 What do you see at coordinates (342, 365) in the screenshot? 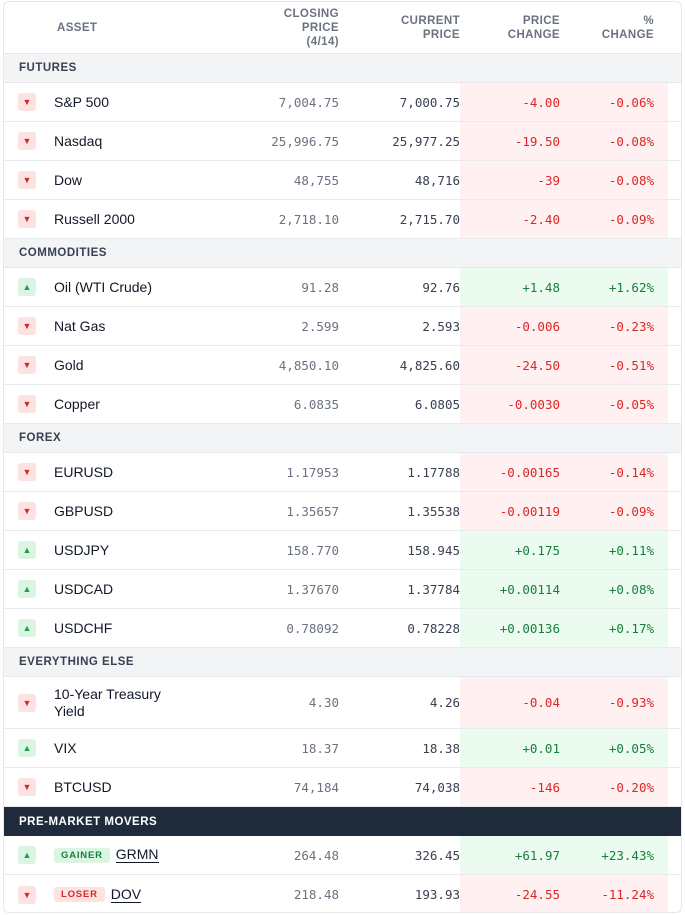
I see `table-row: ▼ Gold 4,850.10 4,825.60 -24.50 -0.51%` at bounding box center [342, 365].